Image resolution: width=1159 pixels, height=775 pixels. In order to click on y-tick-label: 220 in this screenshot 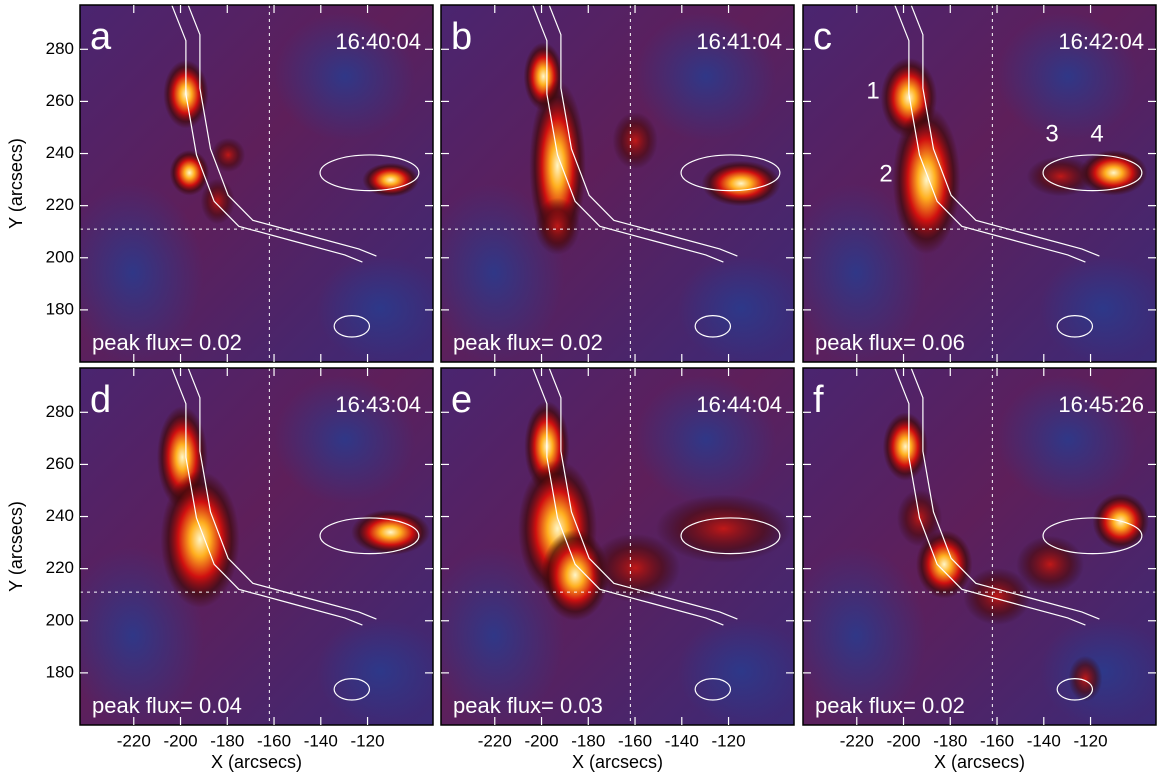, I will do `click(60, 204)`.